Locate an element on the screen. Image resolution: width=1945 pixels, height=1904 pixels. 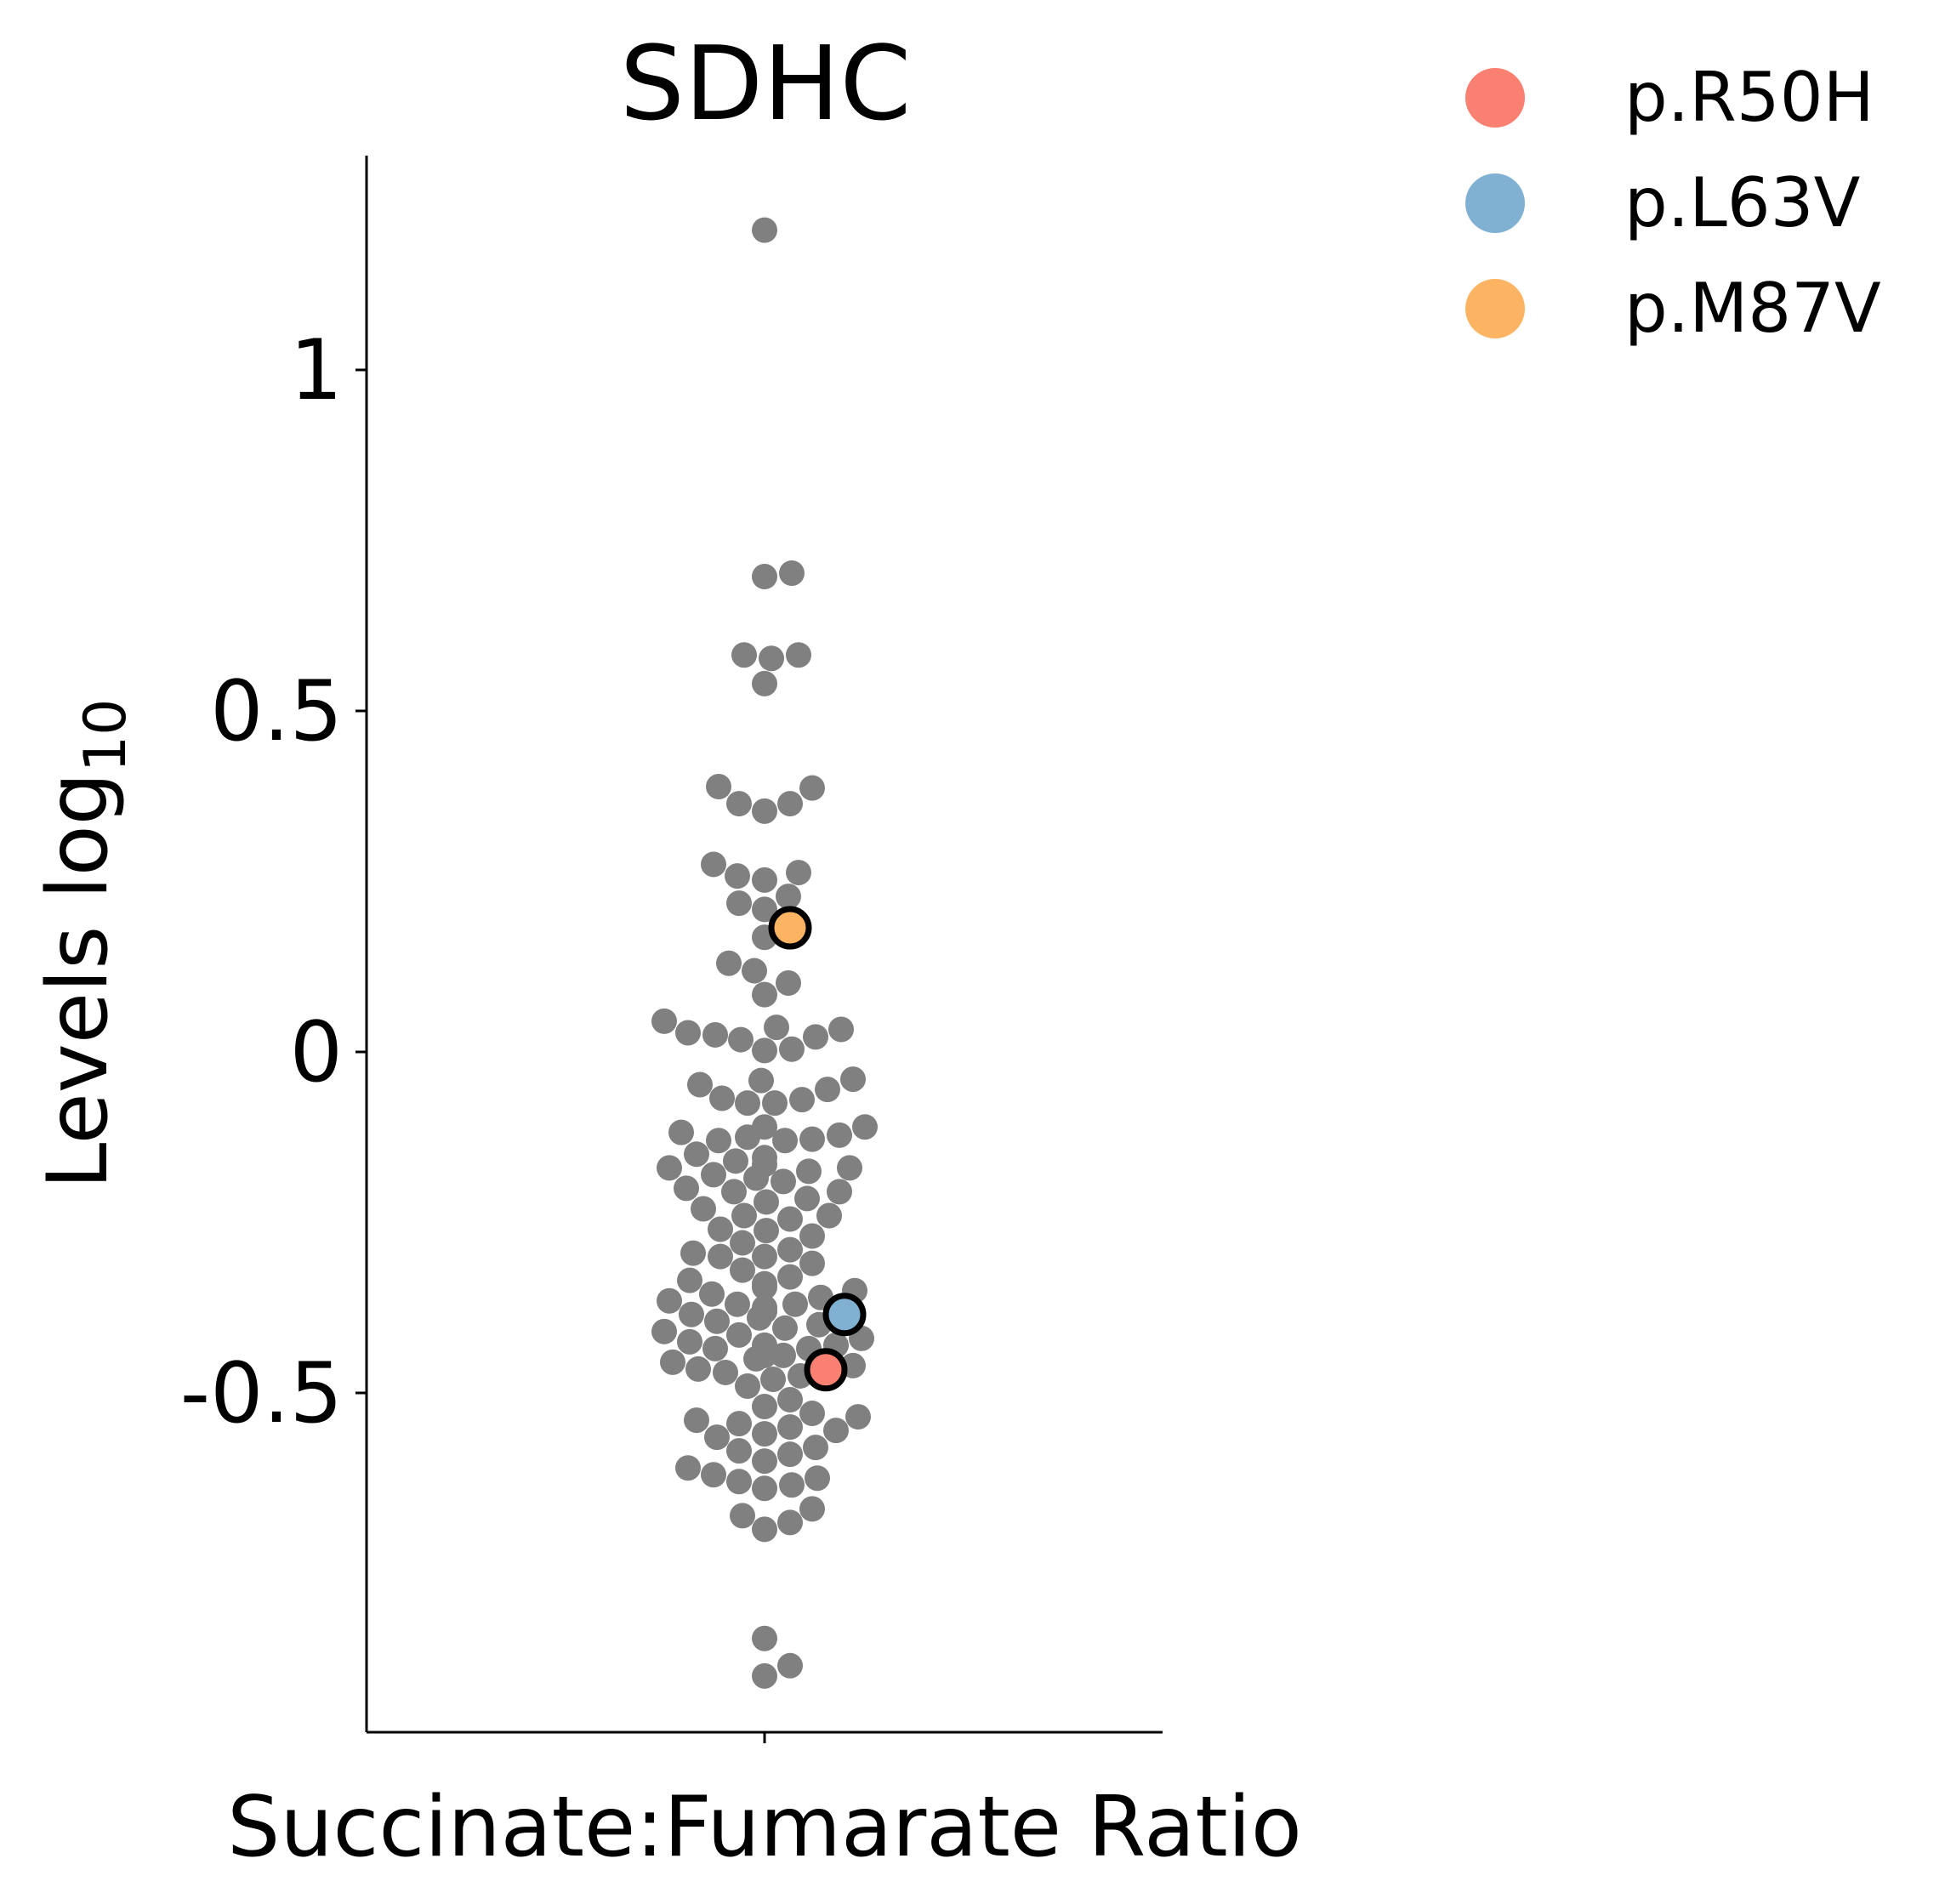
highlight-point-p-r50h is located at coordinates (826, 1370).